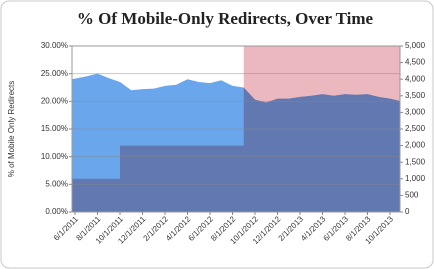  I want to click on y-tick-label: 20.00%, so click(54, 100).